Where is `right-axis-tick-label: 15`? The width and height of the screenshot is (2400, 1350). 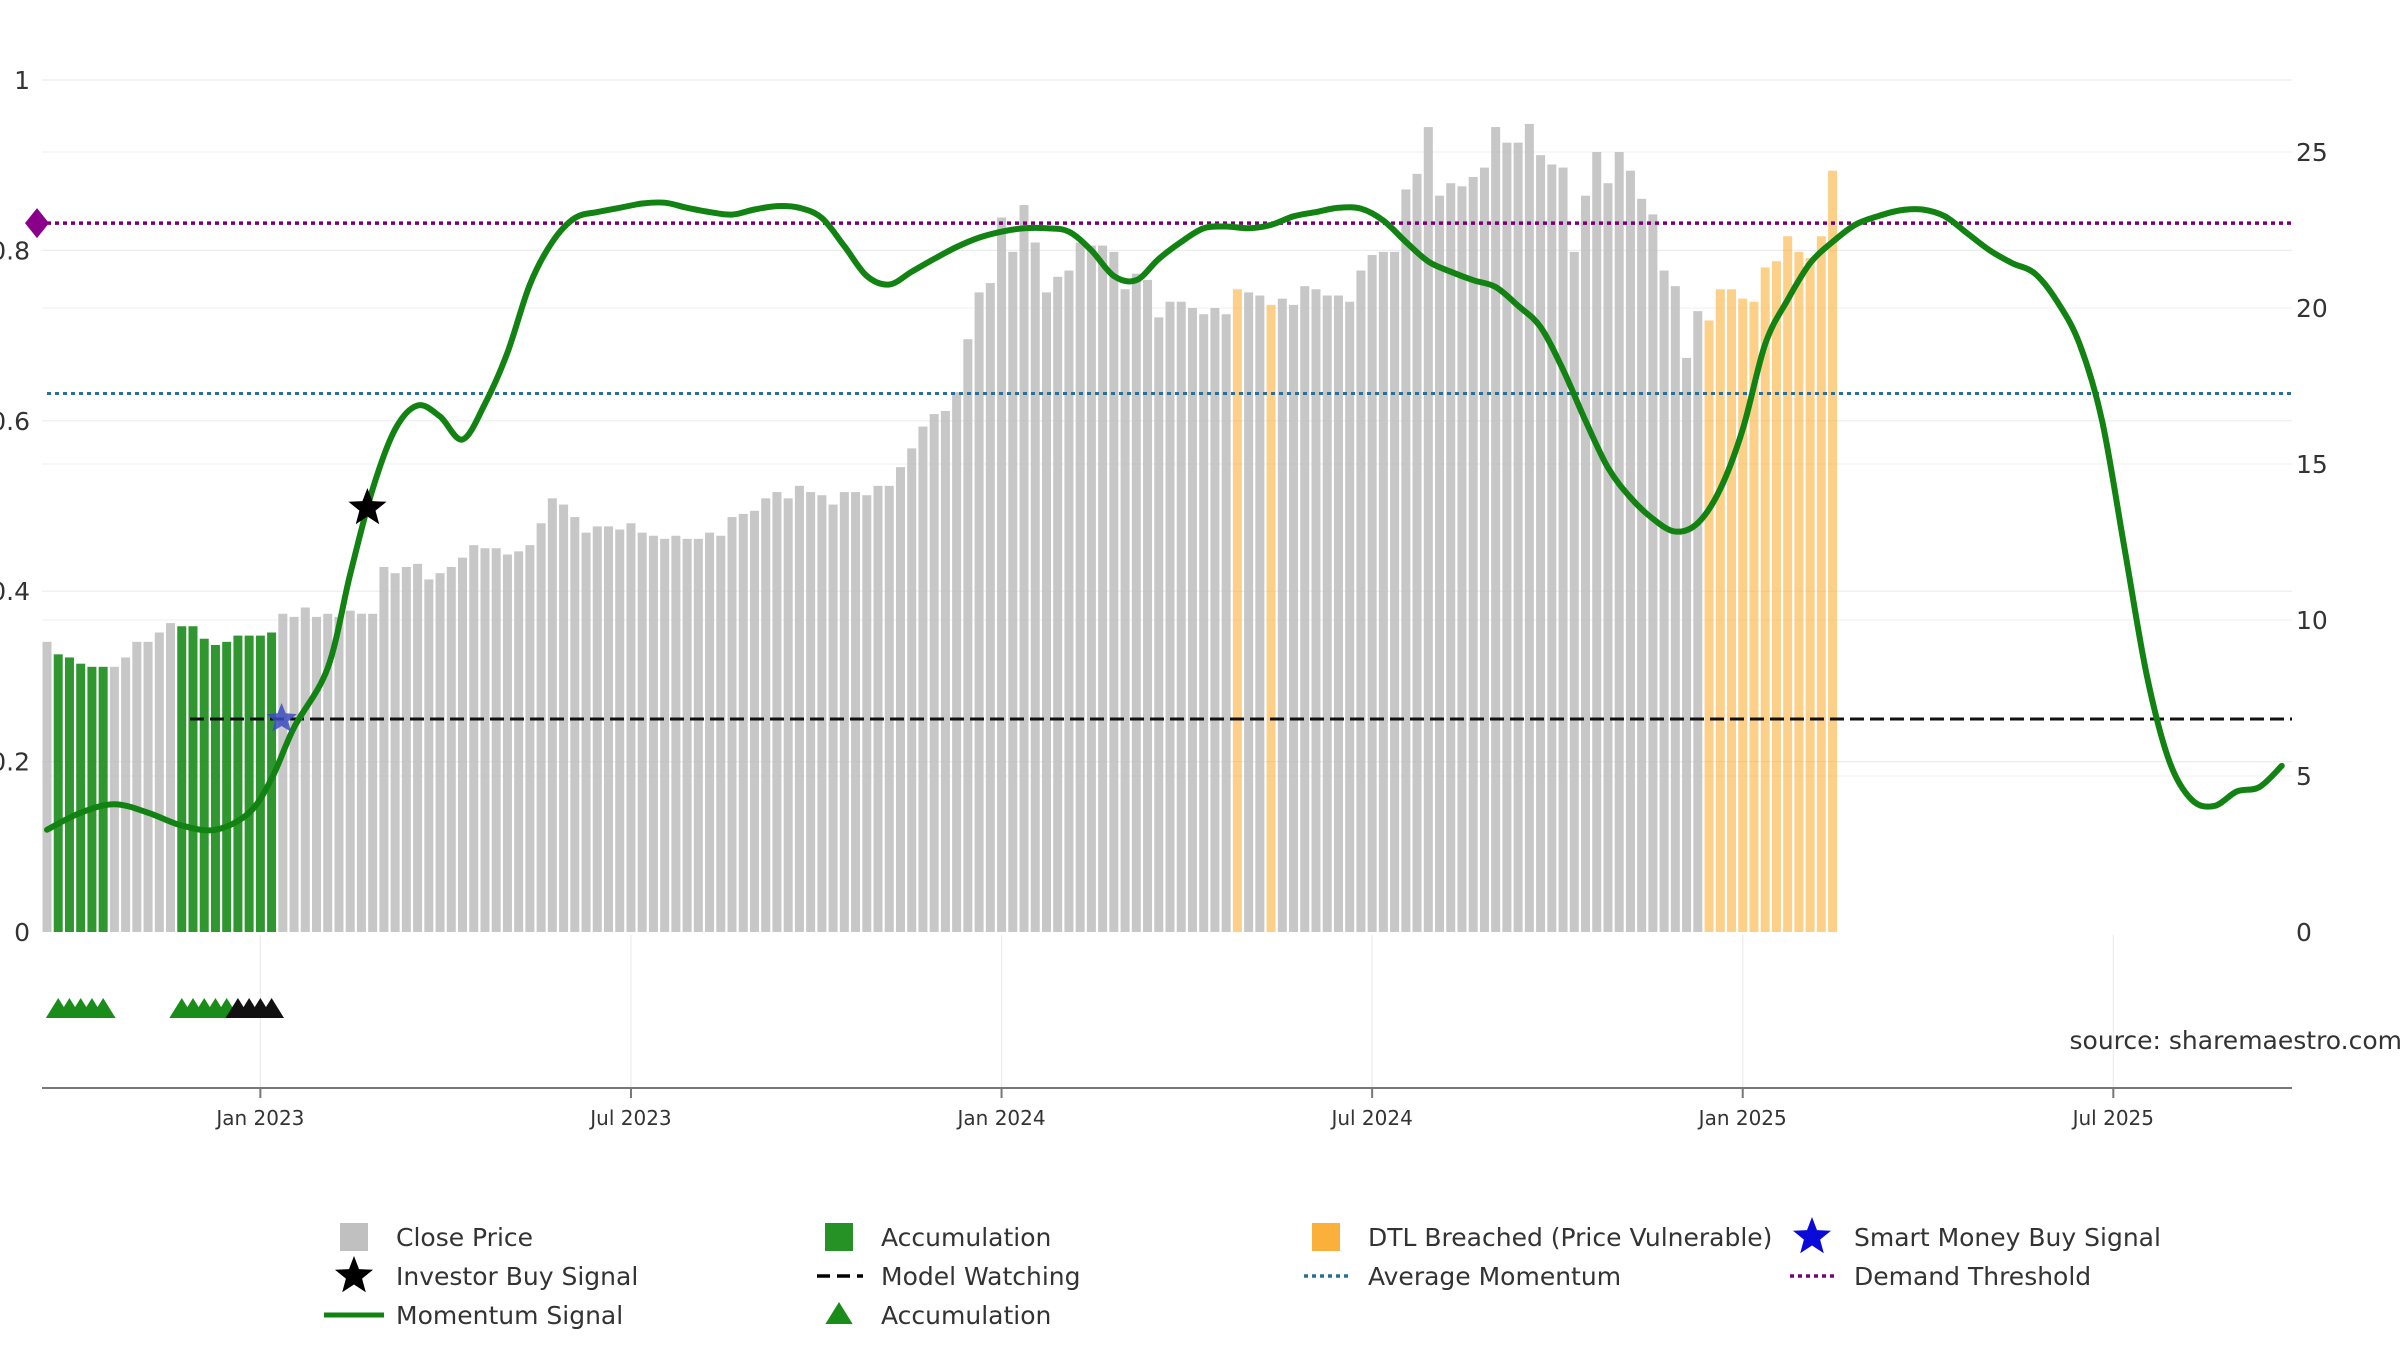
right-axis-tick-label: 15 is located at coordinates (2312, 464).